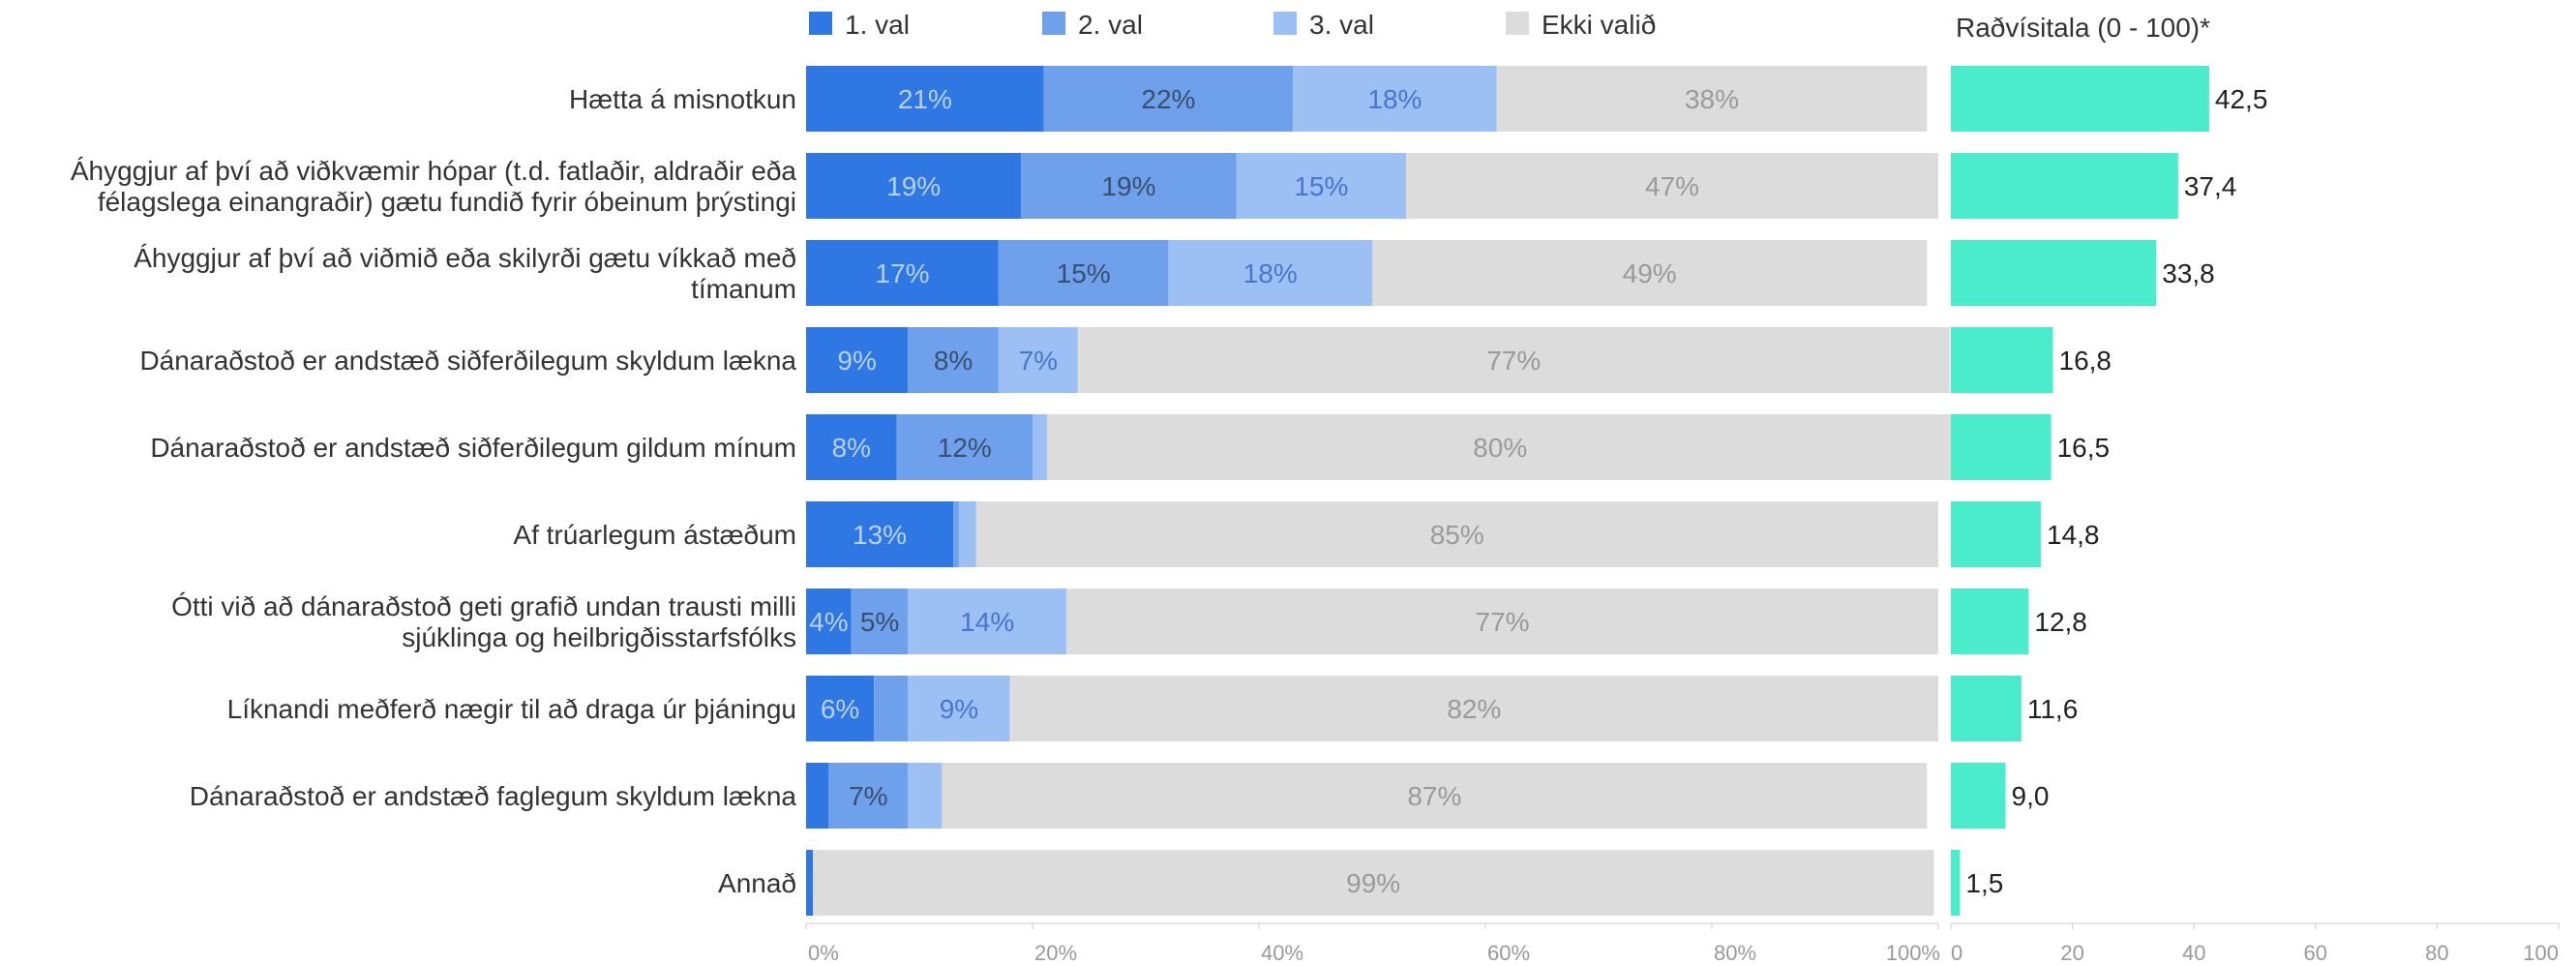  Describe the element at coordinates (2193, 953) in the screenshot. I see `tick-label: 40` at that location.